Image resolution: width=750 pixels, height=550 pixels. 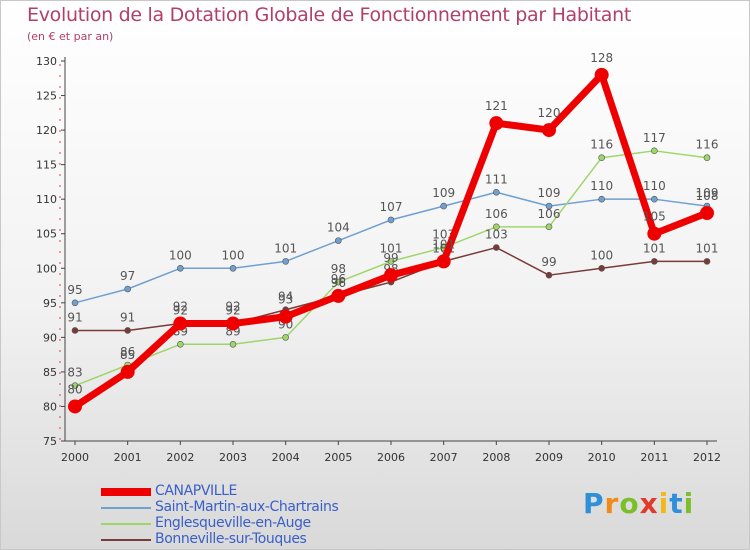 What do you see at coordinates (654, 457) in the screenshot?
I see `x-tick-label: 2011` at bounding box center [654, 457].